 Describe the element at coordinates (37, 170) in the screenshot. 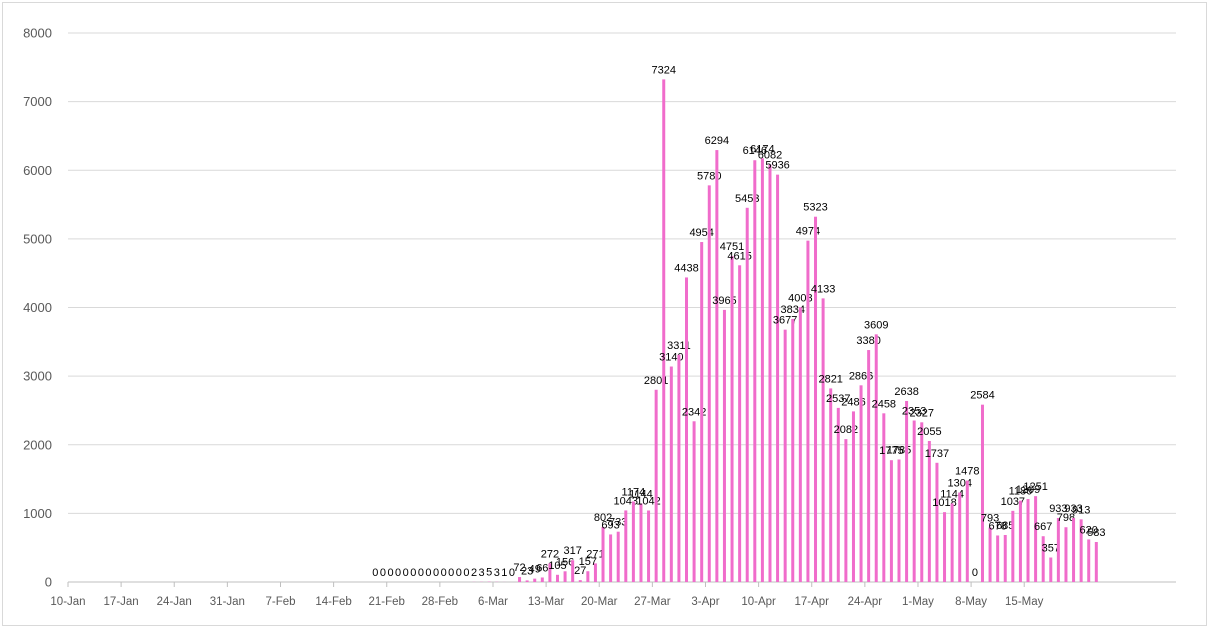

I see `y-tick-label: 6000` at that location.